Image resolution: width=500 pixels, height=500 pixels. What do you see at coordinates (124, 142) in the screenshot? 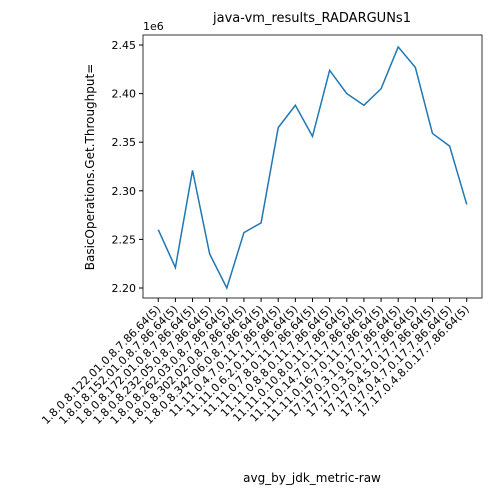
I see `y-tick-label: 2.35` at bounding box center [124, 142].